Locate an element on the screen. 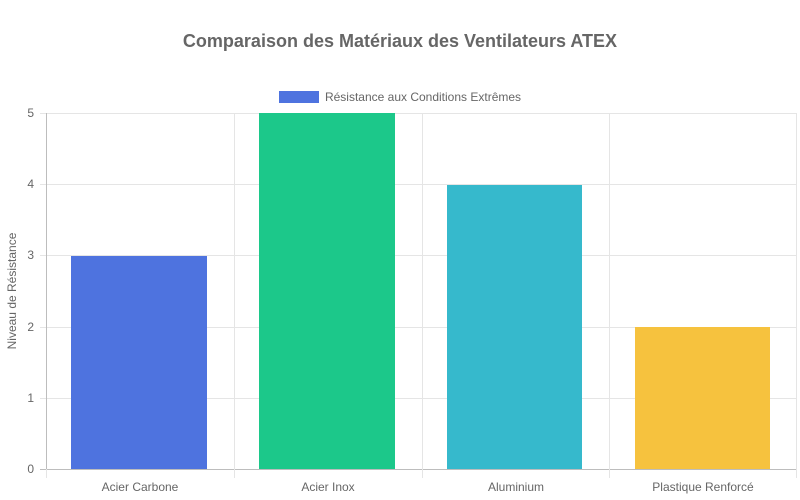 The width and height of the screenshot is (800, 500). y-tick-label: 4 is located at coordinates (30, 184).